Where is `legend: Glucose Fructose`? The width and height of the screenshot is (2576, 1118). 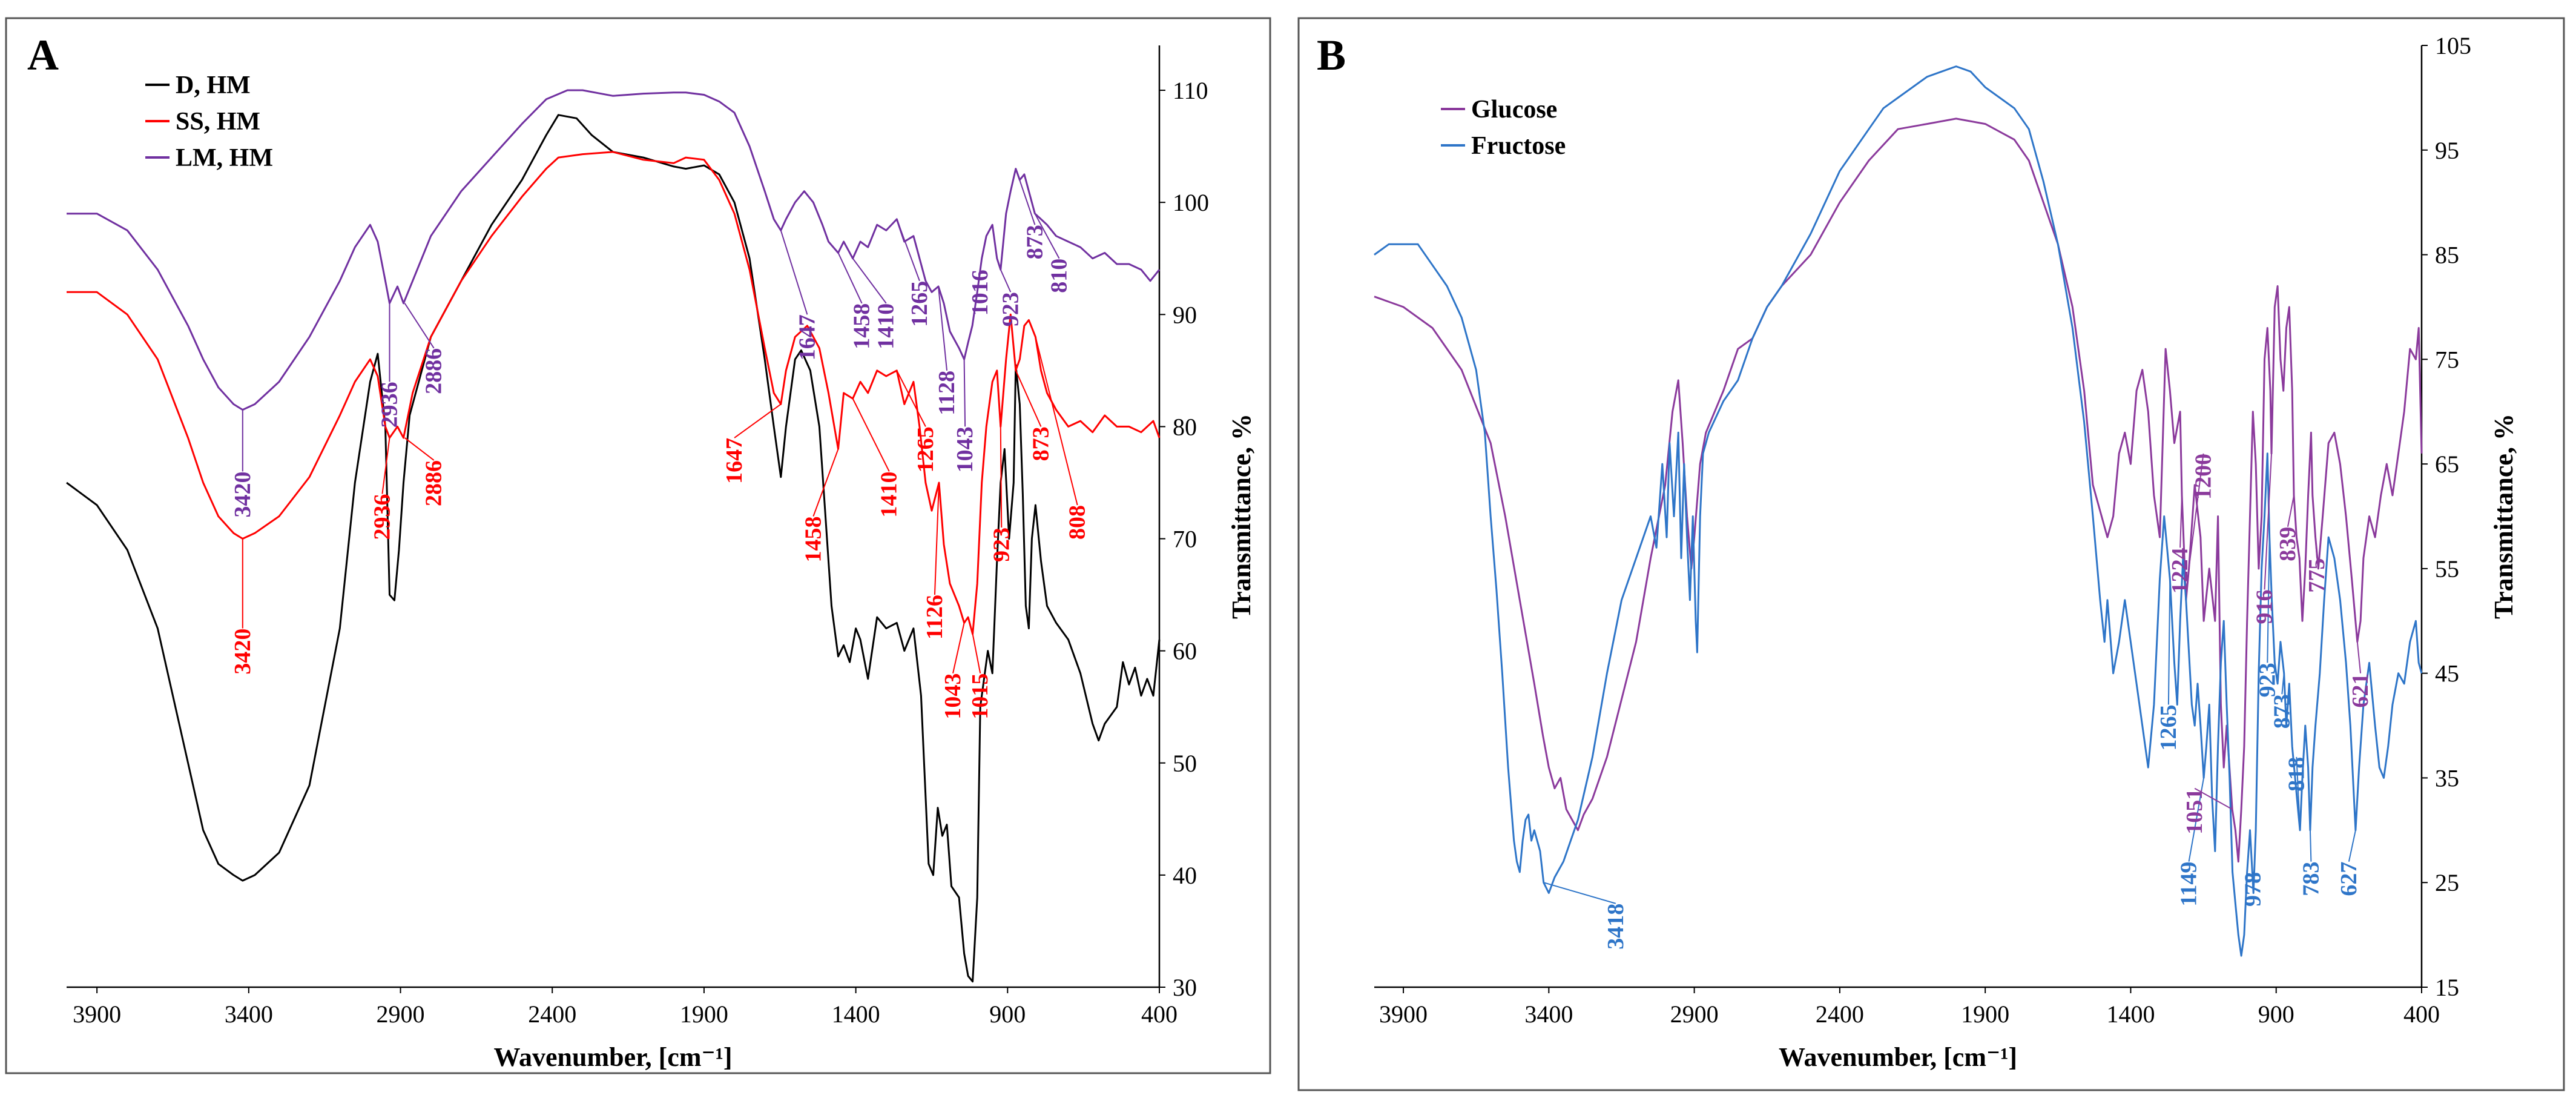
legend: Glucose Fructose is located at coordinates (1503, 128).